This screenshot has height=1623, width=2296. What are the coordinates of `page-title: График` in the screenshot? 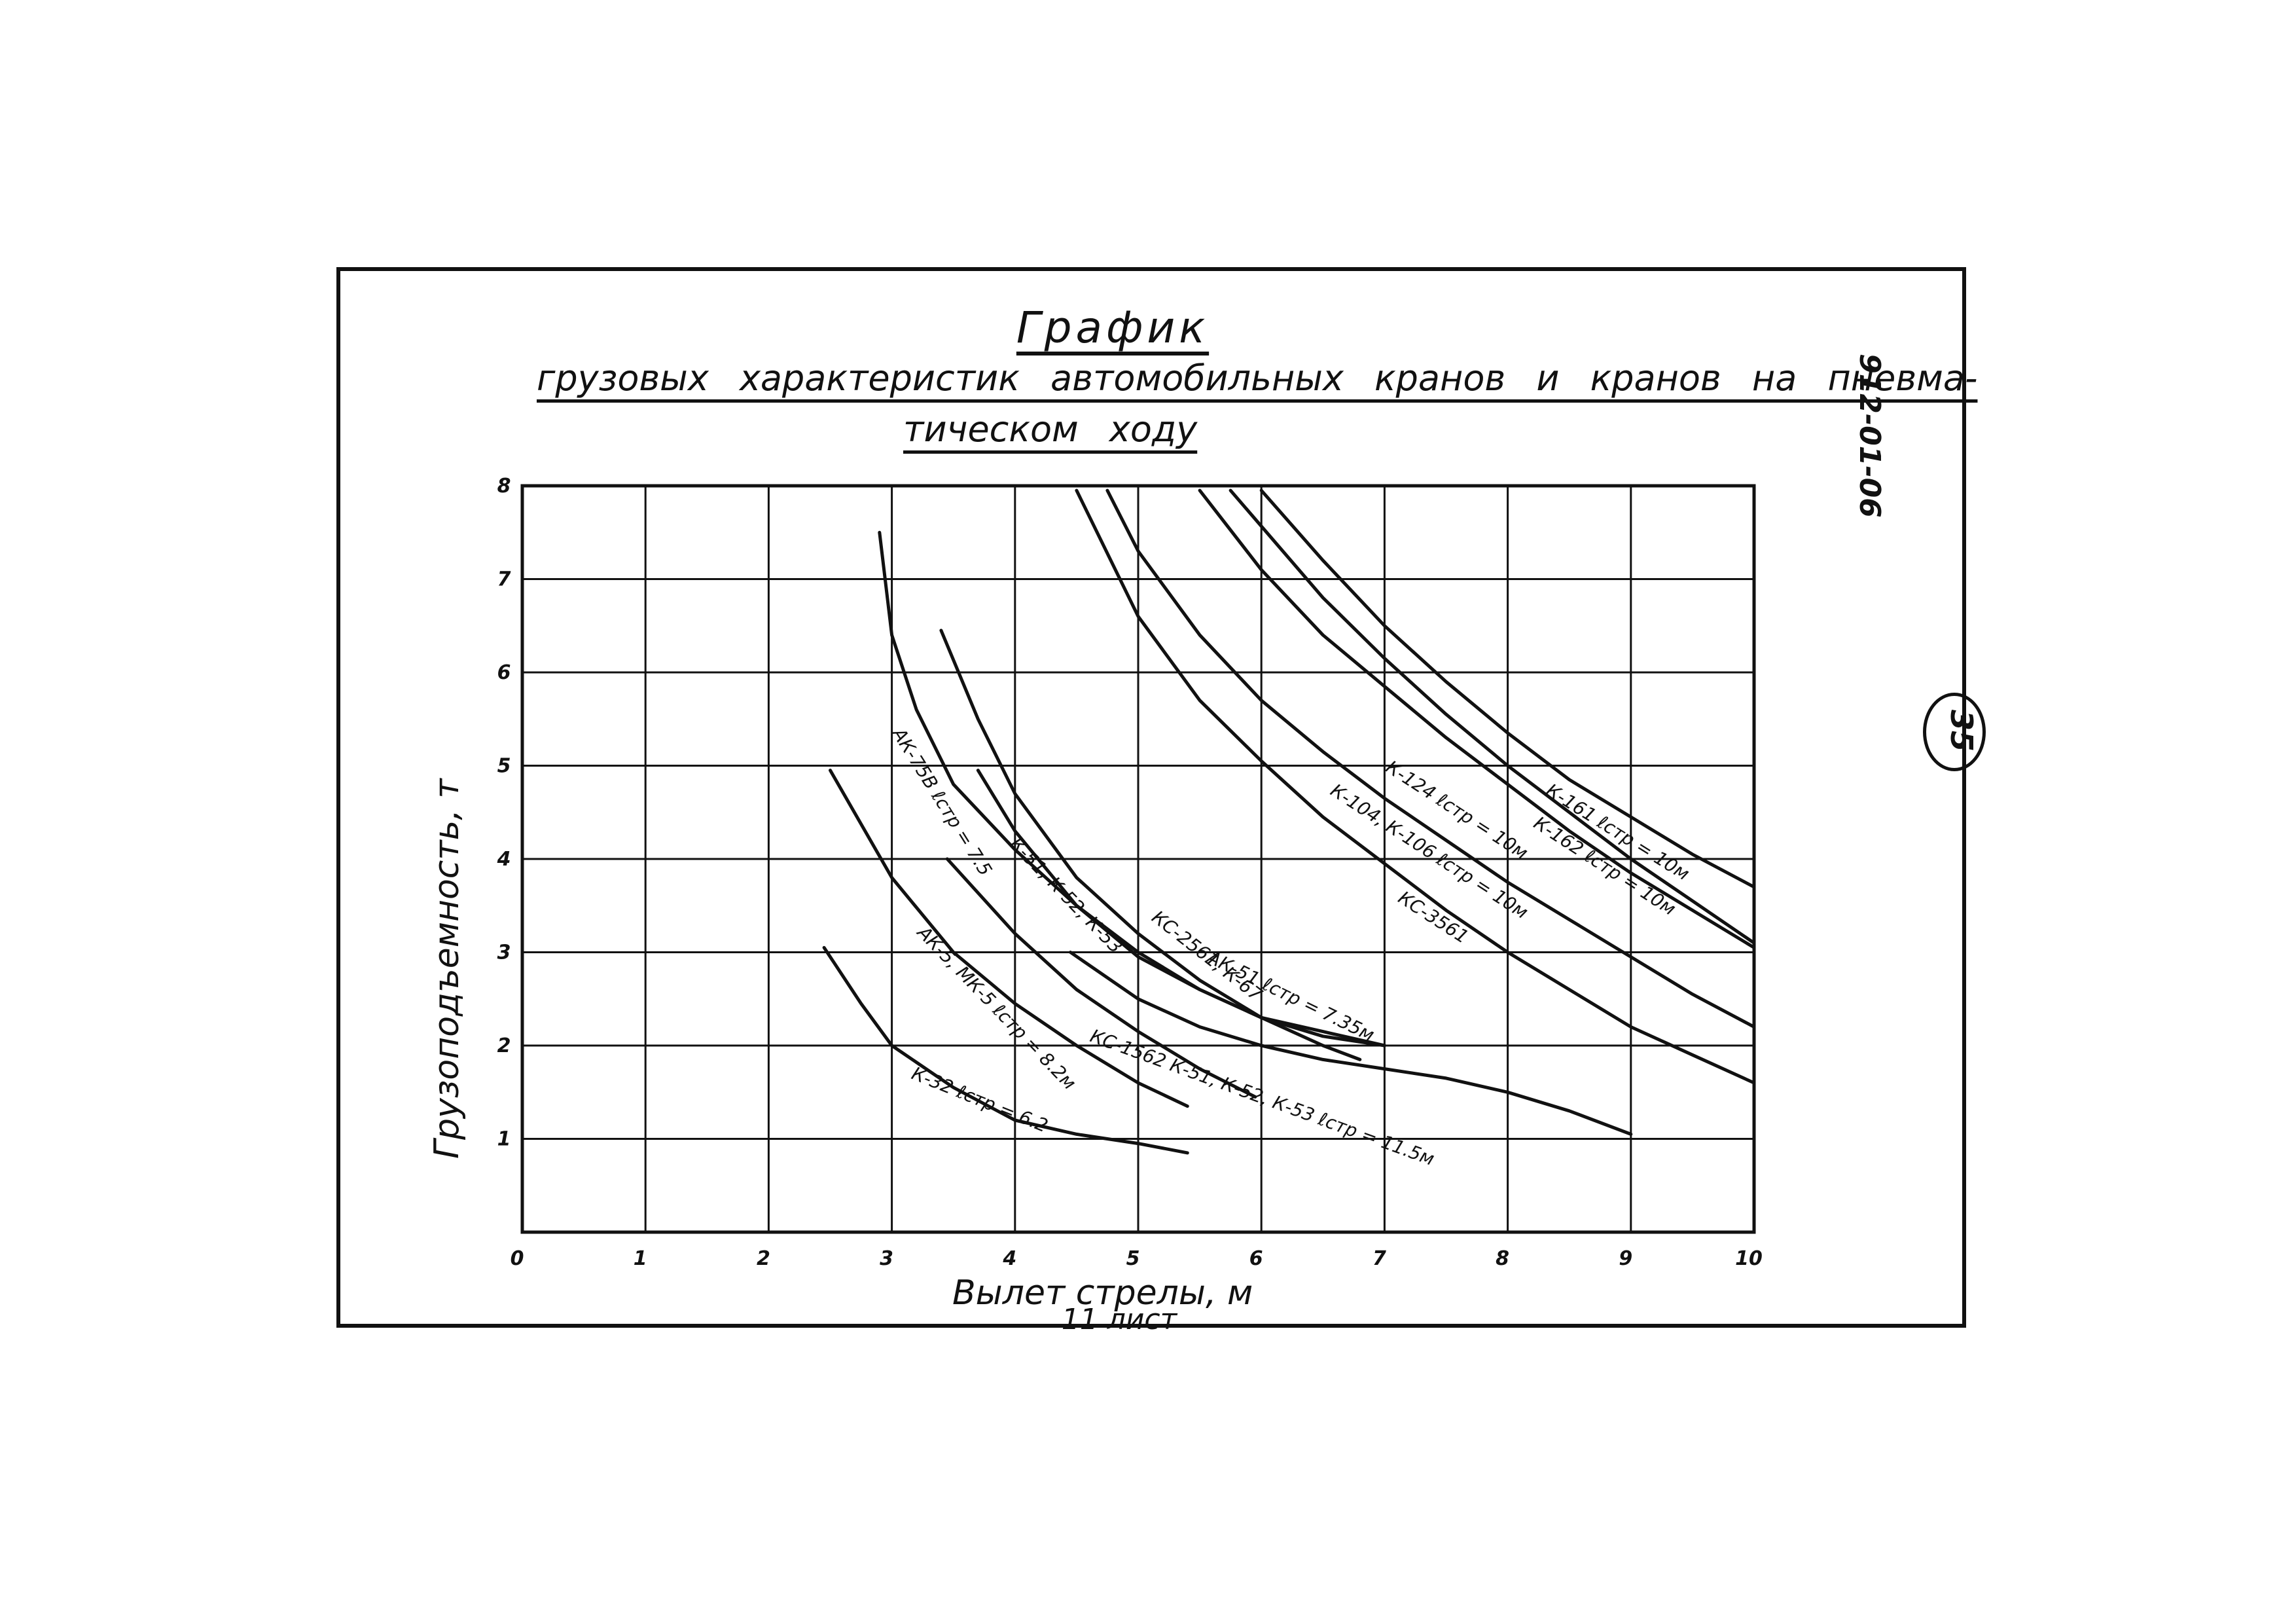 It's located at (1113, 327).